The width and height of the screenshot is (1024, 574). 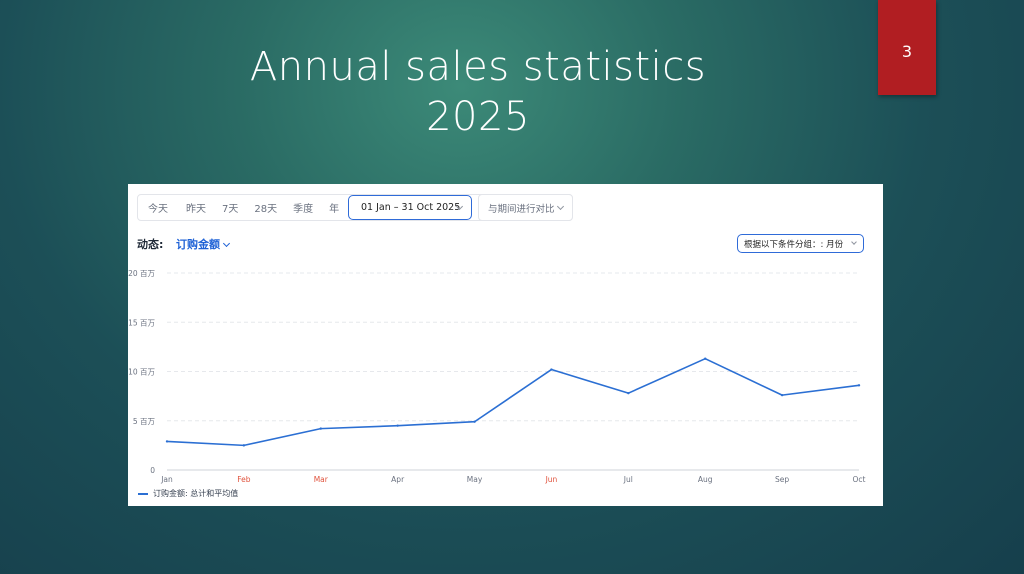 What do you see at coordinates (198, 244) in the screenshot?
I see `metric-select-value: 订购金额` at bounding box center [198, 244].